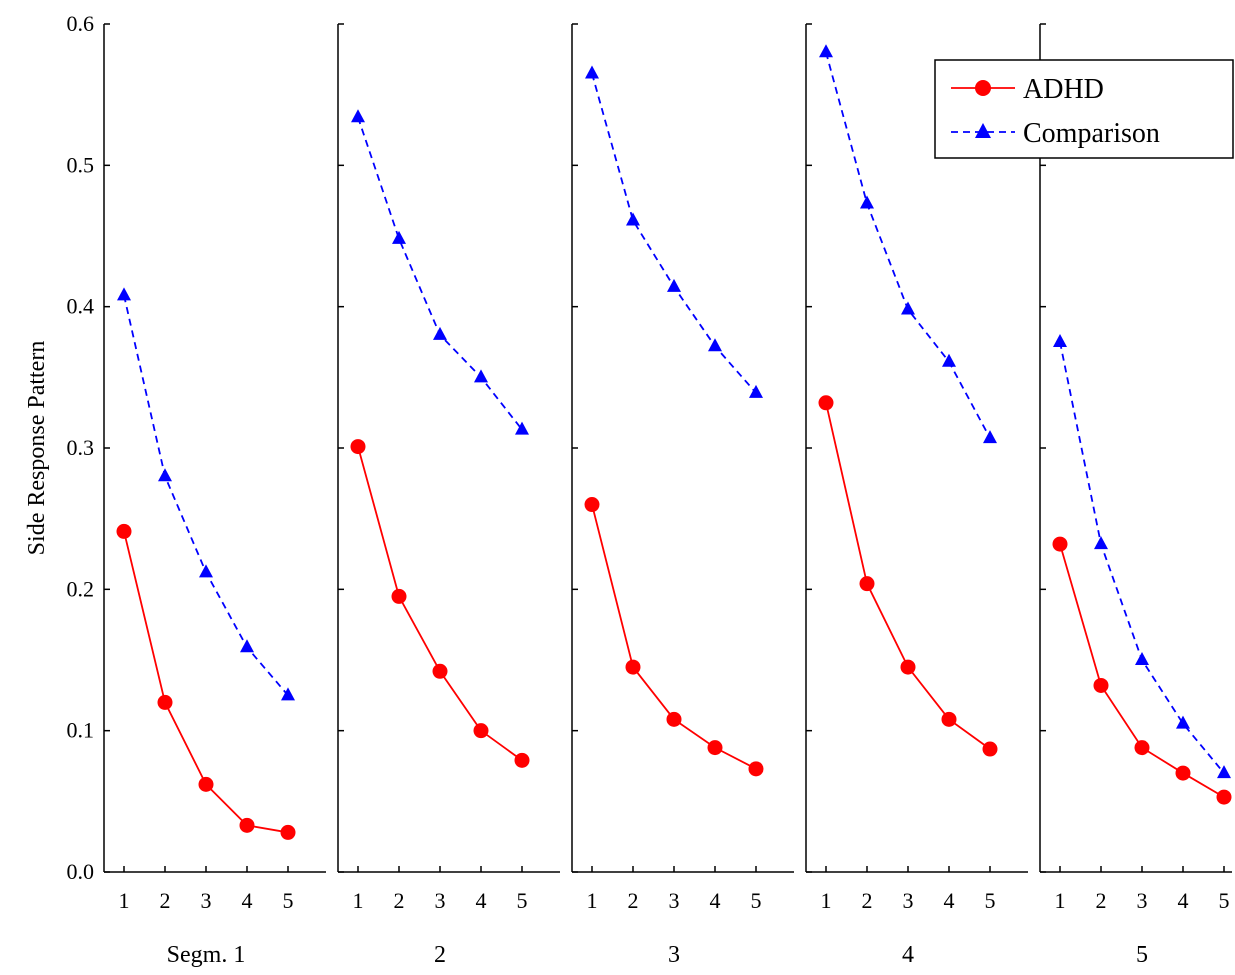 The width and height of the screenshot is (1235, 975). Describe the element at coordinates (440, 955) in the screenshot. I see `panel-label: 2` at that location.